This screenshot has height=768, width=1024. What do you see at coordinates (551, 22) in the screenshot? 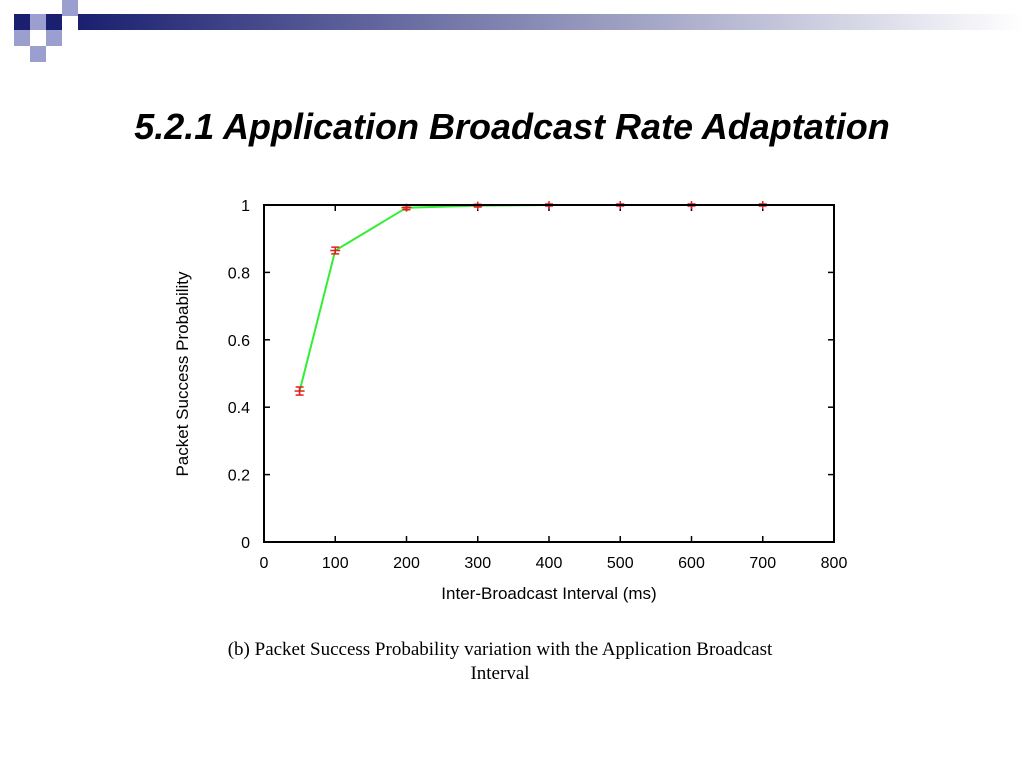
I see `decoration-gradient-bar` at bounding box center [551, 22].